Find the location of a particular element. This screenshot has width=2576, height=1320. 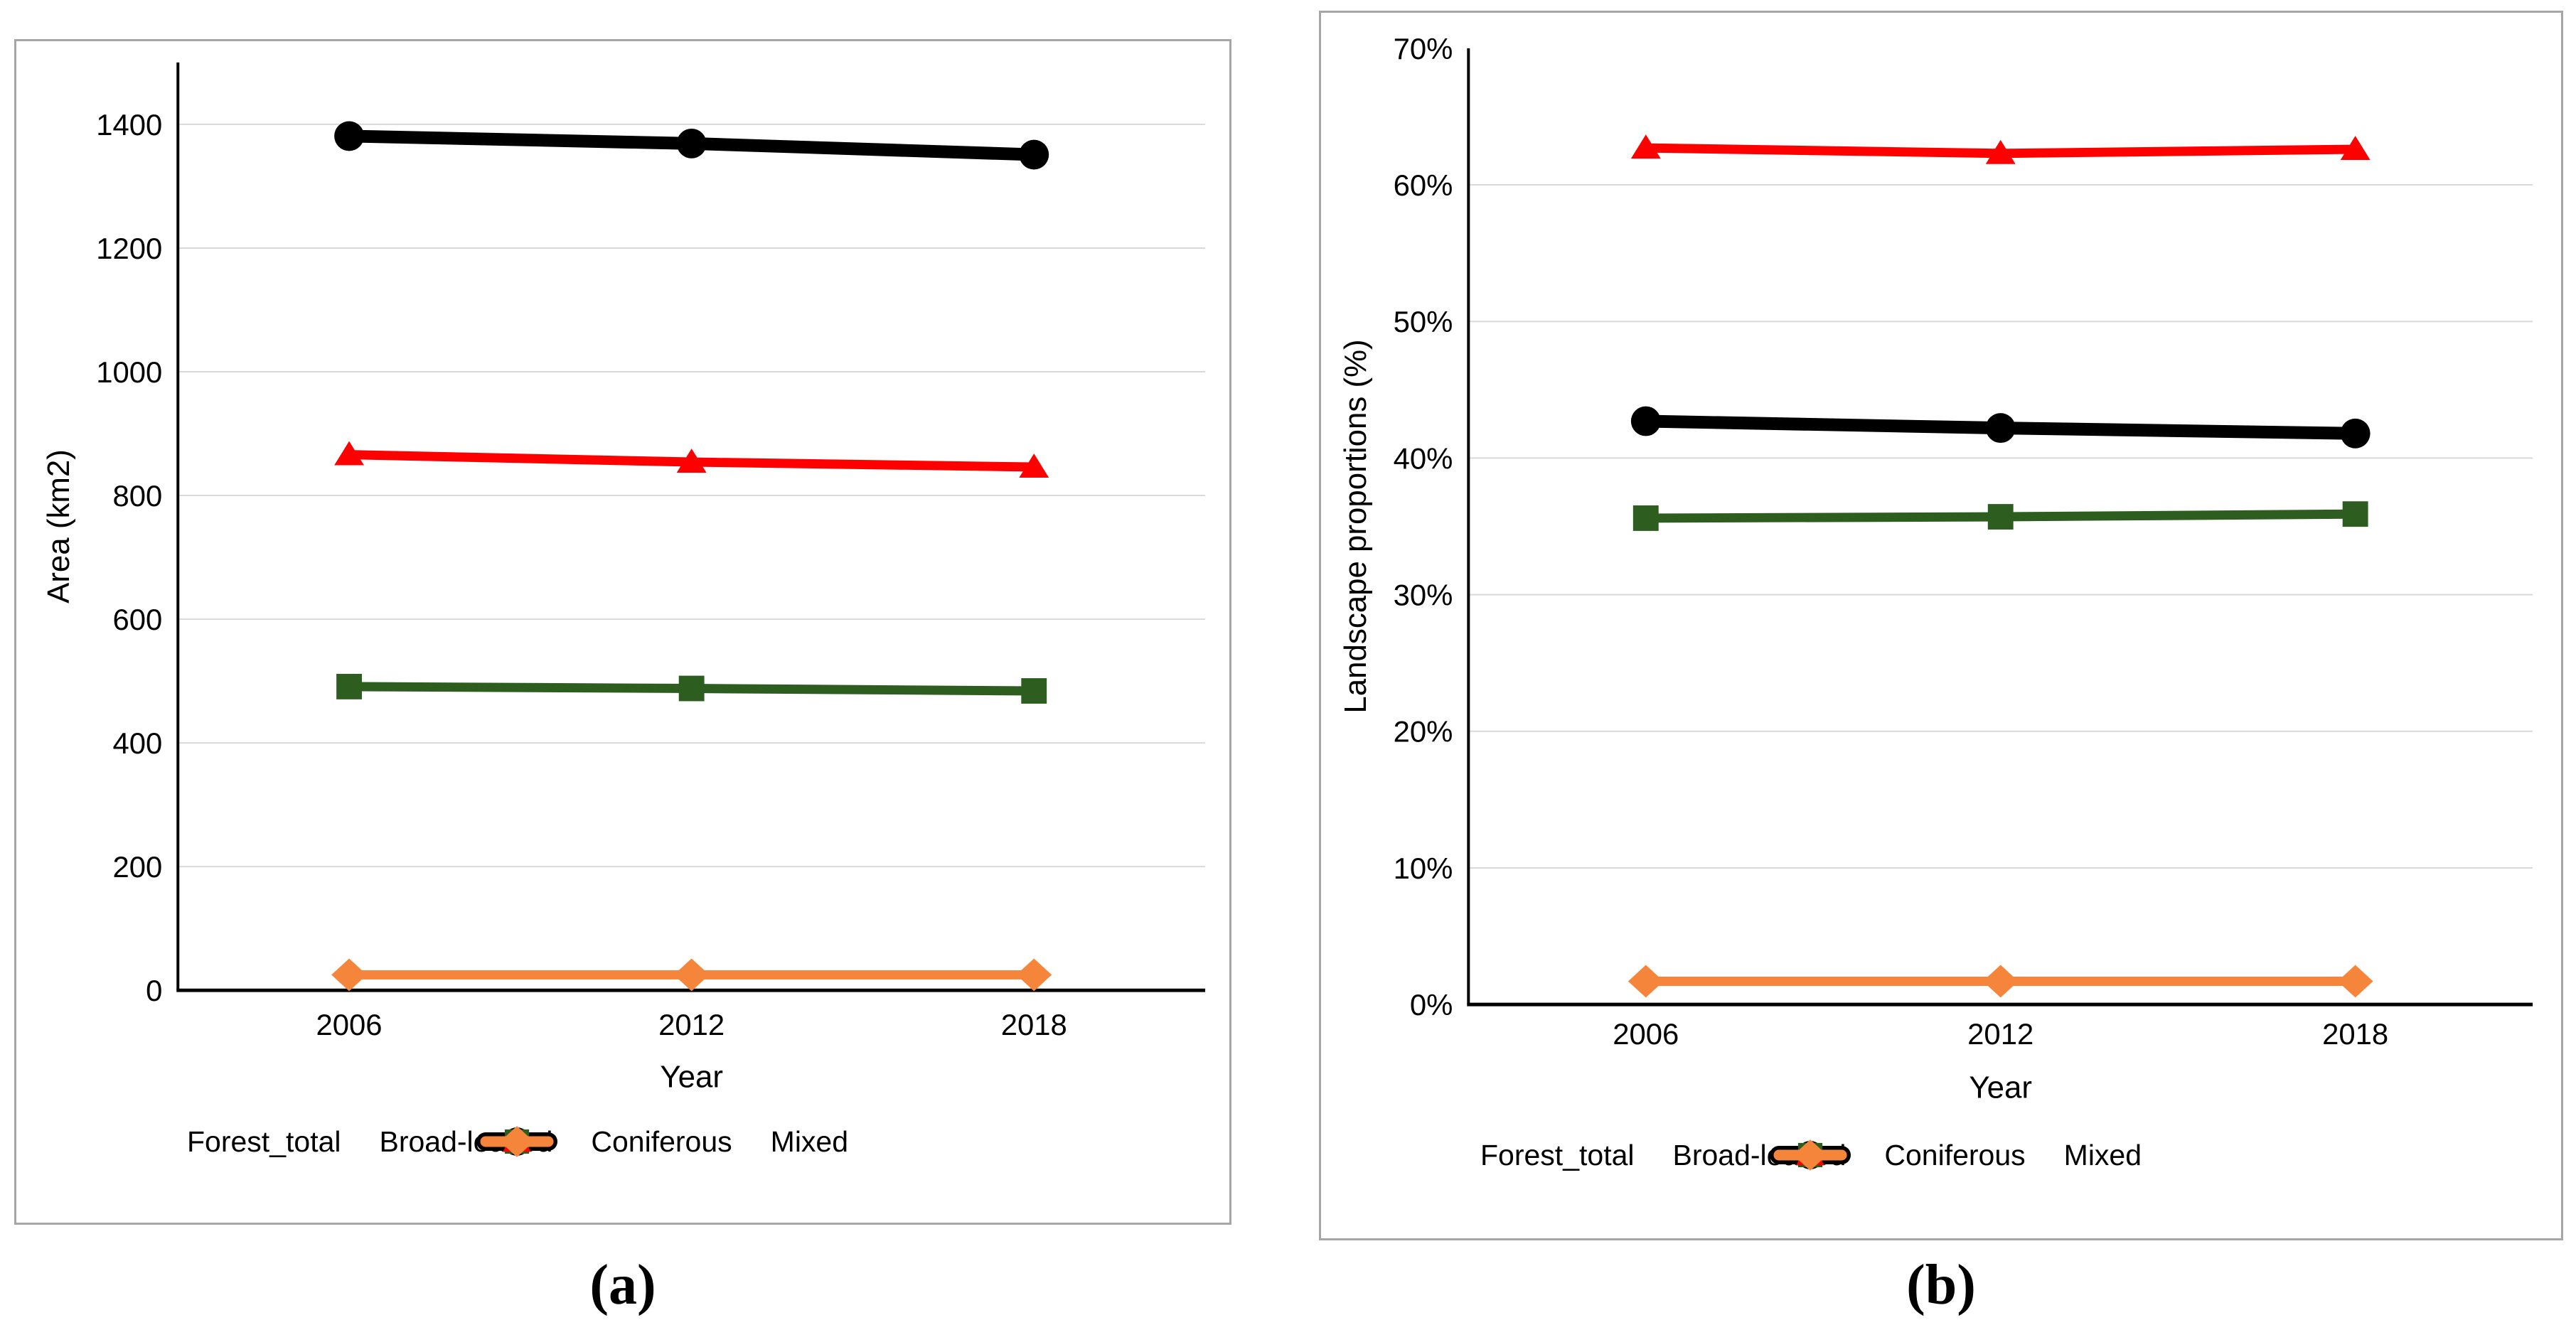

y-tick-label: 1200 is located at coordinates (129, 248).